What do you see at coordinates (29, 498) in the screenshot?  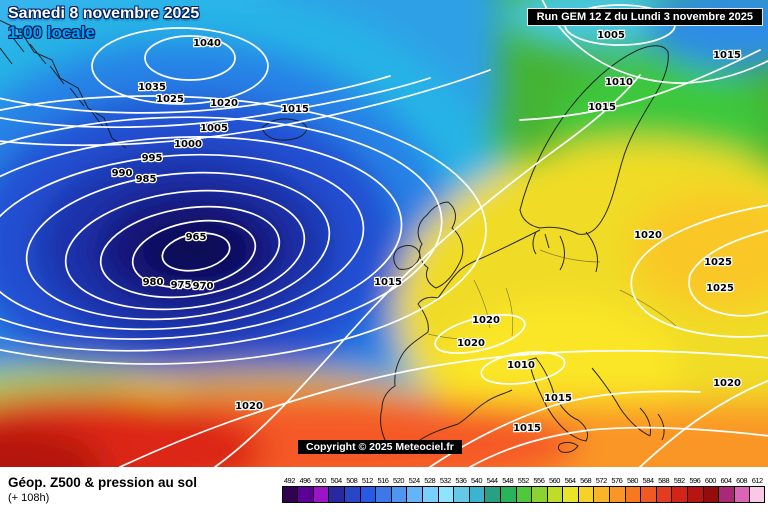 I see `forecast-lead-time: (+ 108h)` at bounding box center [29, 498].